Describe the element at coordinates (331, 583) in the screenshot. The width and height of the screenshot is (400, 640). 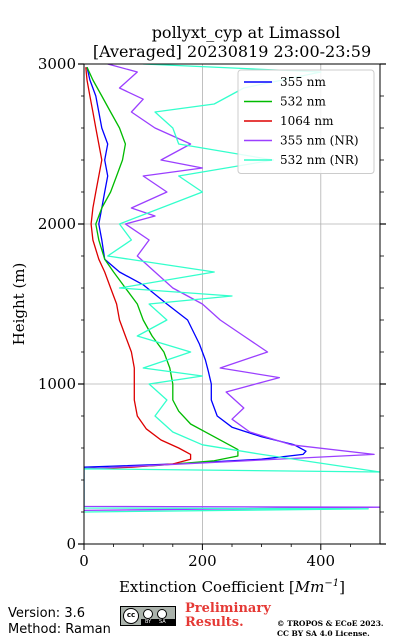
I see `x-axis-label-exp: −1` at that location.